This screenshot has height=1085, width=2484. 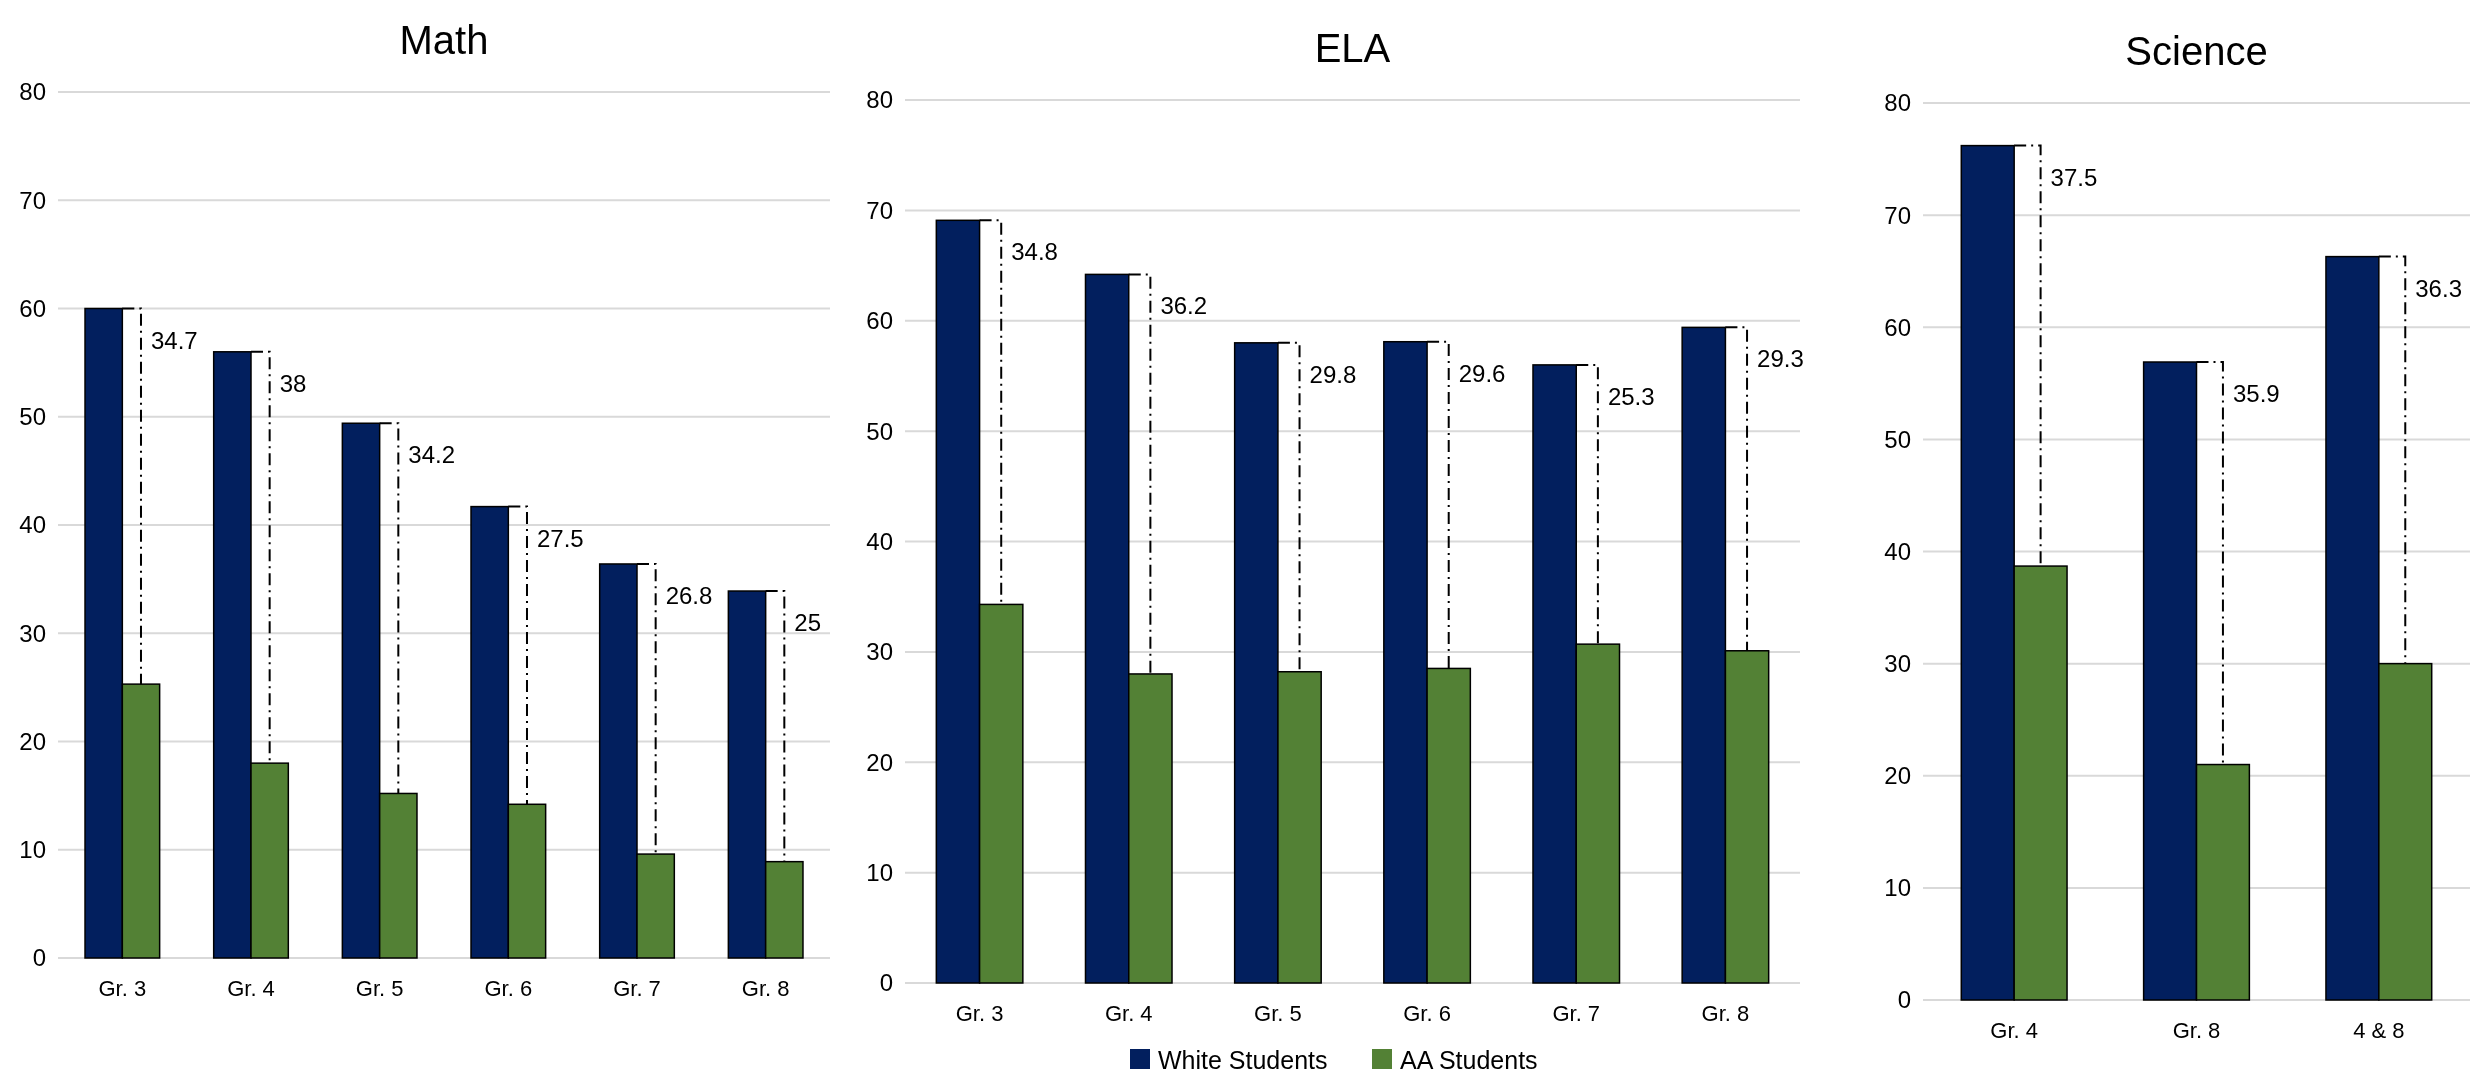 What do you see at coordinates (1469, 1059) in the screenshot?
I see `legend-label: AA Students` at bounding box center [1469, 1059].